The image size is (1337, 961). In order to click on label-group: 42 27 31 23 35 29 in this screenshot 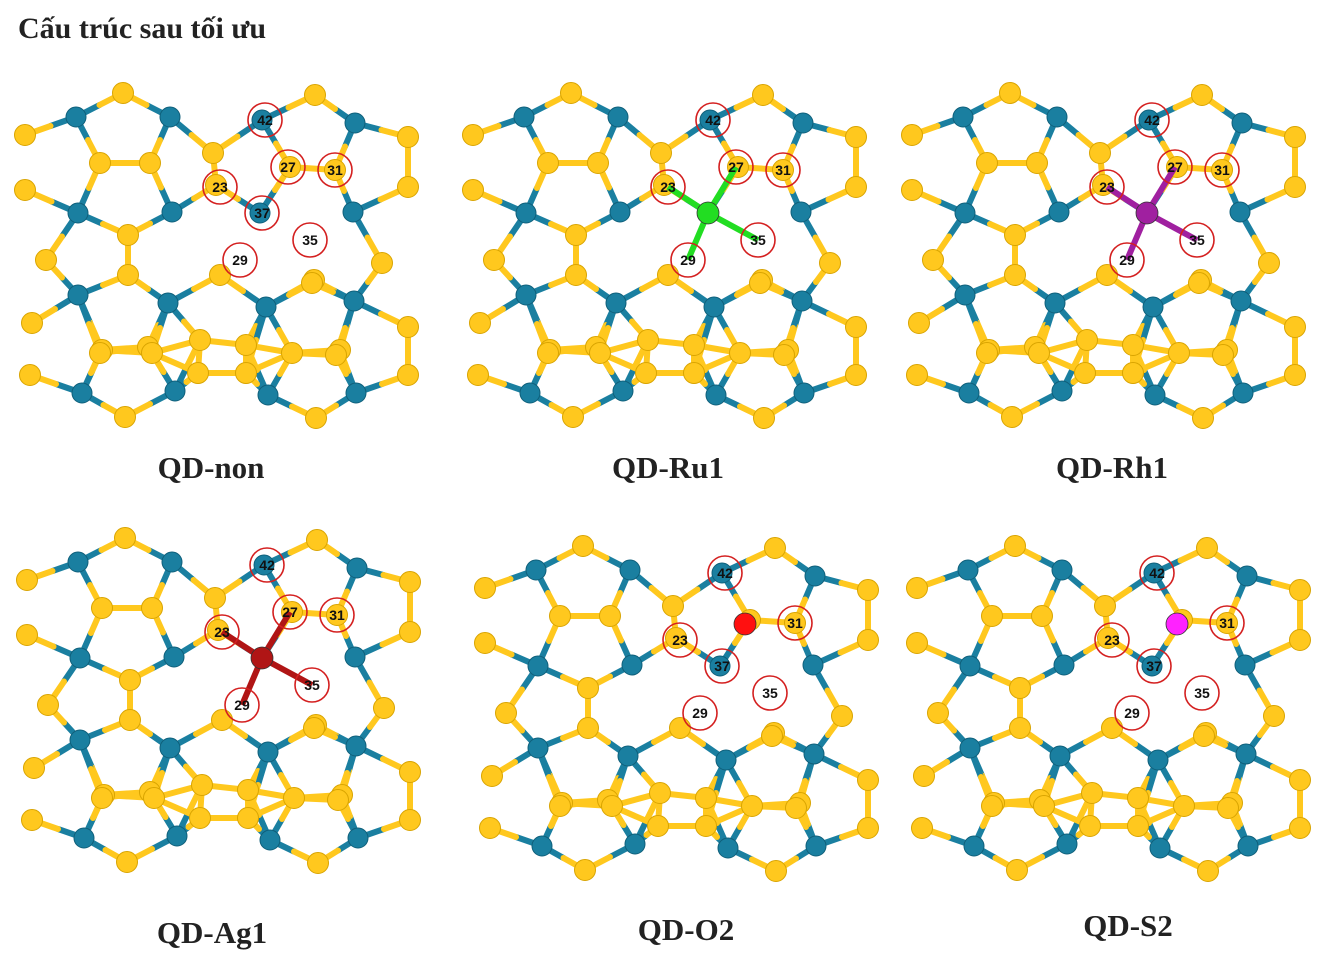, I will do `click(1164, 190)`.